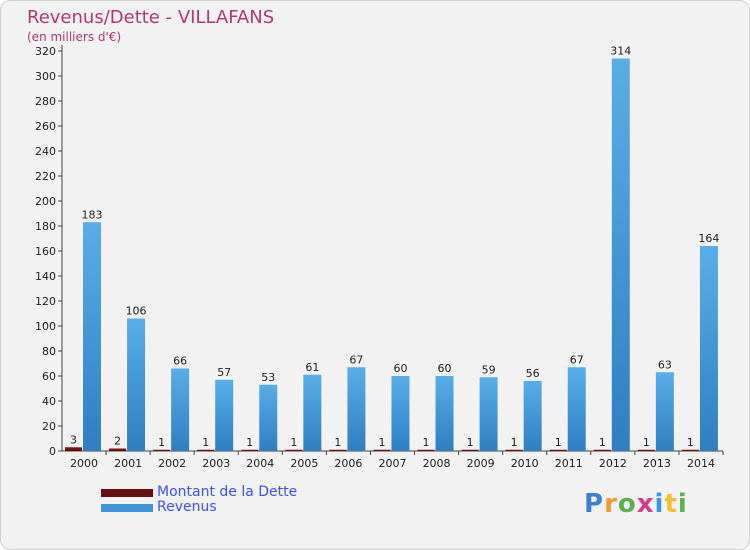  Describe the element at coordinates (613, 463) in the screenshot. I see `x-tick-label: 2012` at that location.